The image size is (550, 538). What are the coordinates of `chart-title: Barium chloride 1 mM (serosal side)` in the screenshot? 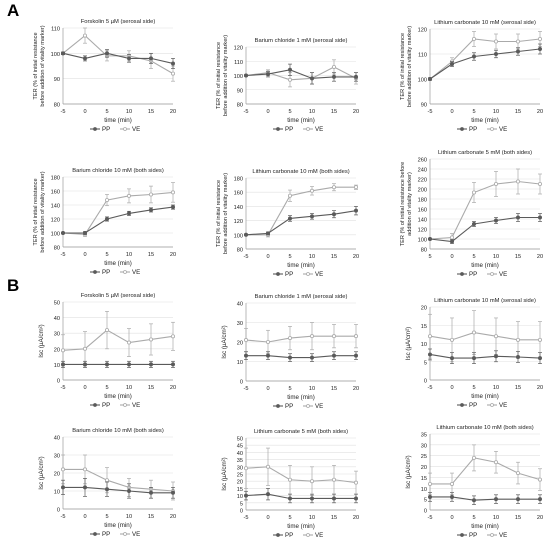 It's located at (301, 297).